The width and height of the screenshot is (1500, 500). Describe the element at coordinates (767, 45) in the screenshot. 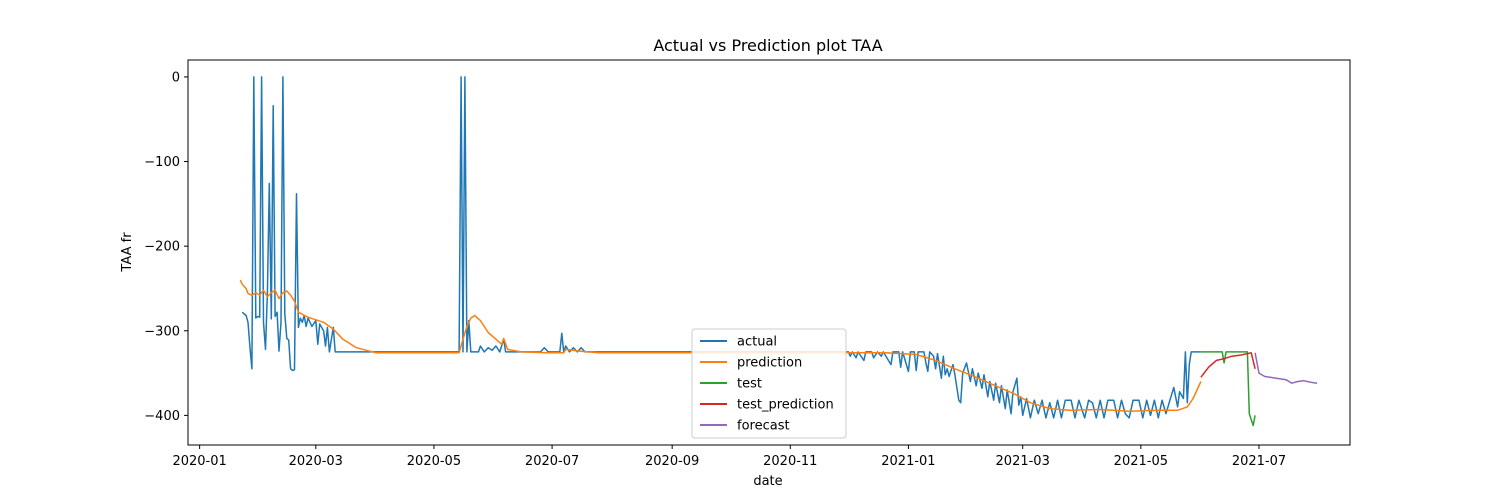

I see `chart-title: Actual vs Prediction plot TAA` at that location.